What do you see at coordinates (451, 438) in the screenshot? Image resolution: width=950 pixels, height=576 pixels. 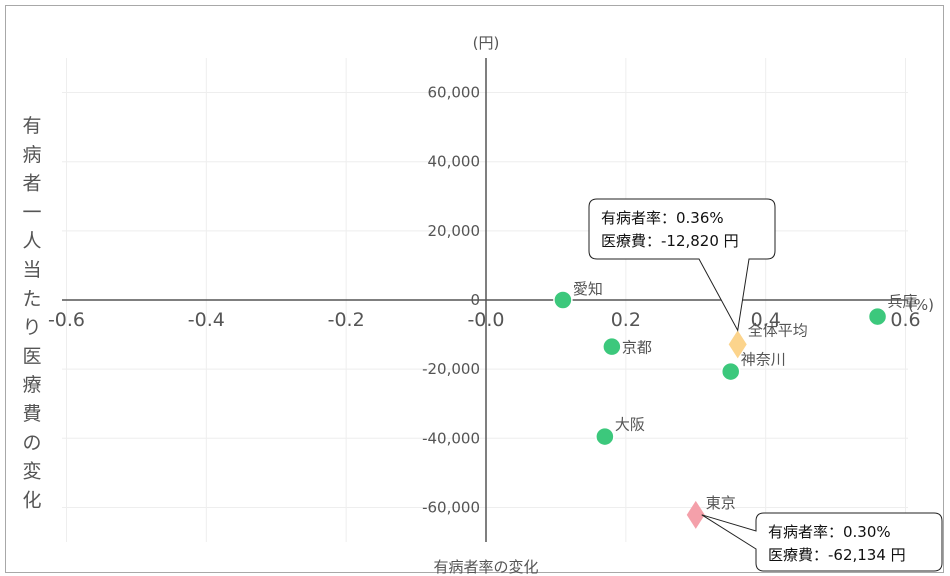 I see `y-tick-label: -40,000` at bounding box center [451, 438].